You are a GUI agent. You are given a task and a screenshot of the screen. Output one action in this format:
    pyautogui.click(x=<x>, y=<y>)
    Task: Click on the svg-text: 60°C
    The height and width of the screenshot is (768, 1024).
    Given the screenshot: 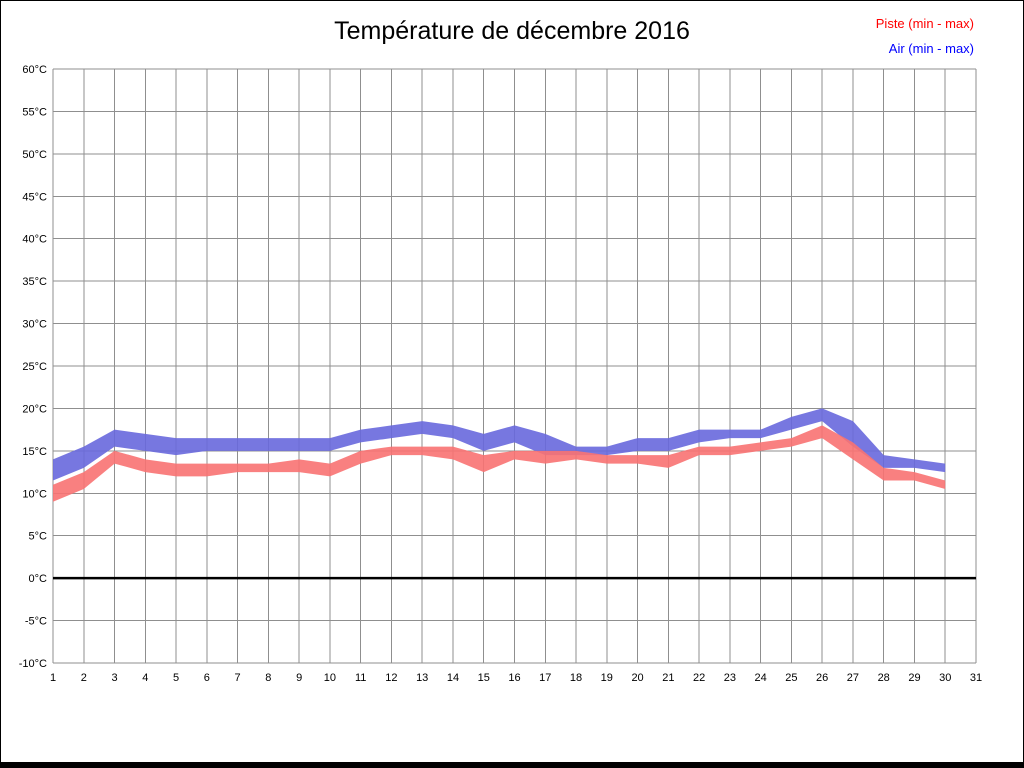 What is the action you would take?
    pyautogui.click(x=34, y=70)
    